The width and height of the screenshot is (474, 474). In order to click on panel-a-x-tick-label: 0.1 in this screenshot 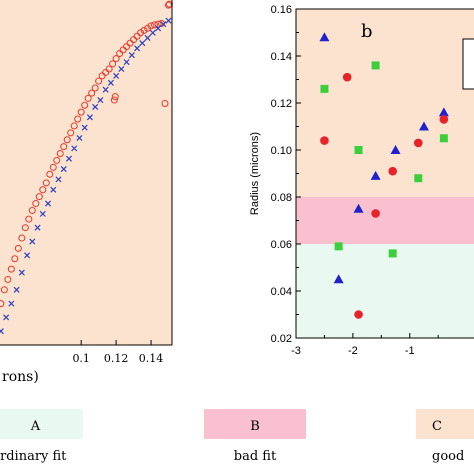, I will do `click(81, 358)`.